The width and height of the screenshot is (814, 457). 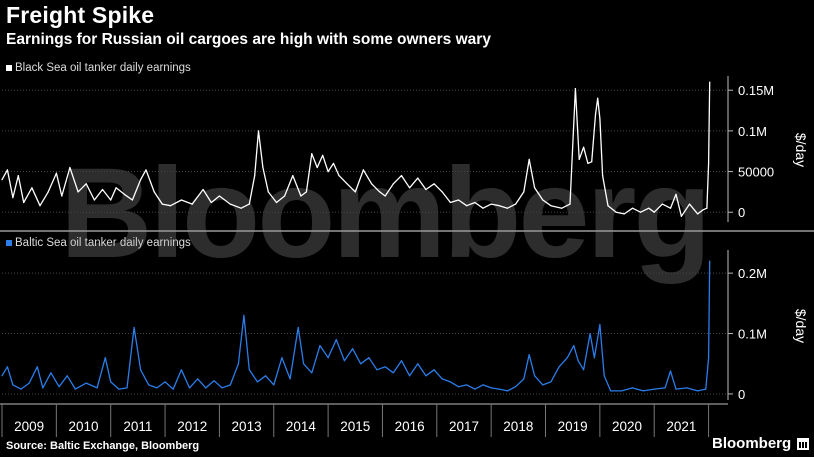 What do you see at coordinates (756, 90) in the screenshot?
I see `ytick-label-black-sea: 0.15M` at bounding box center [756, 90].